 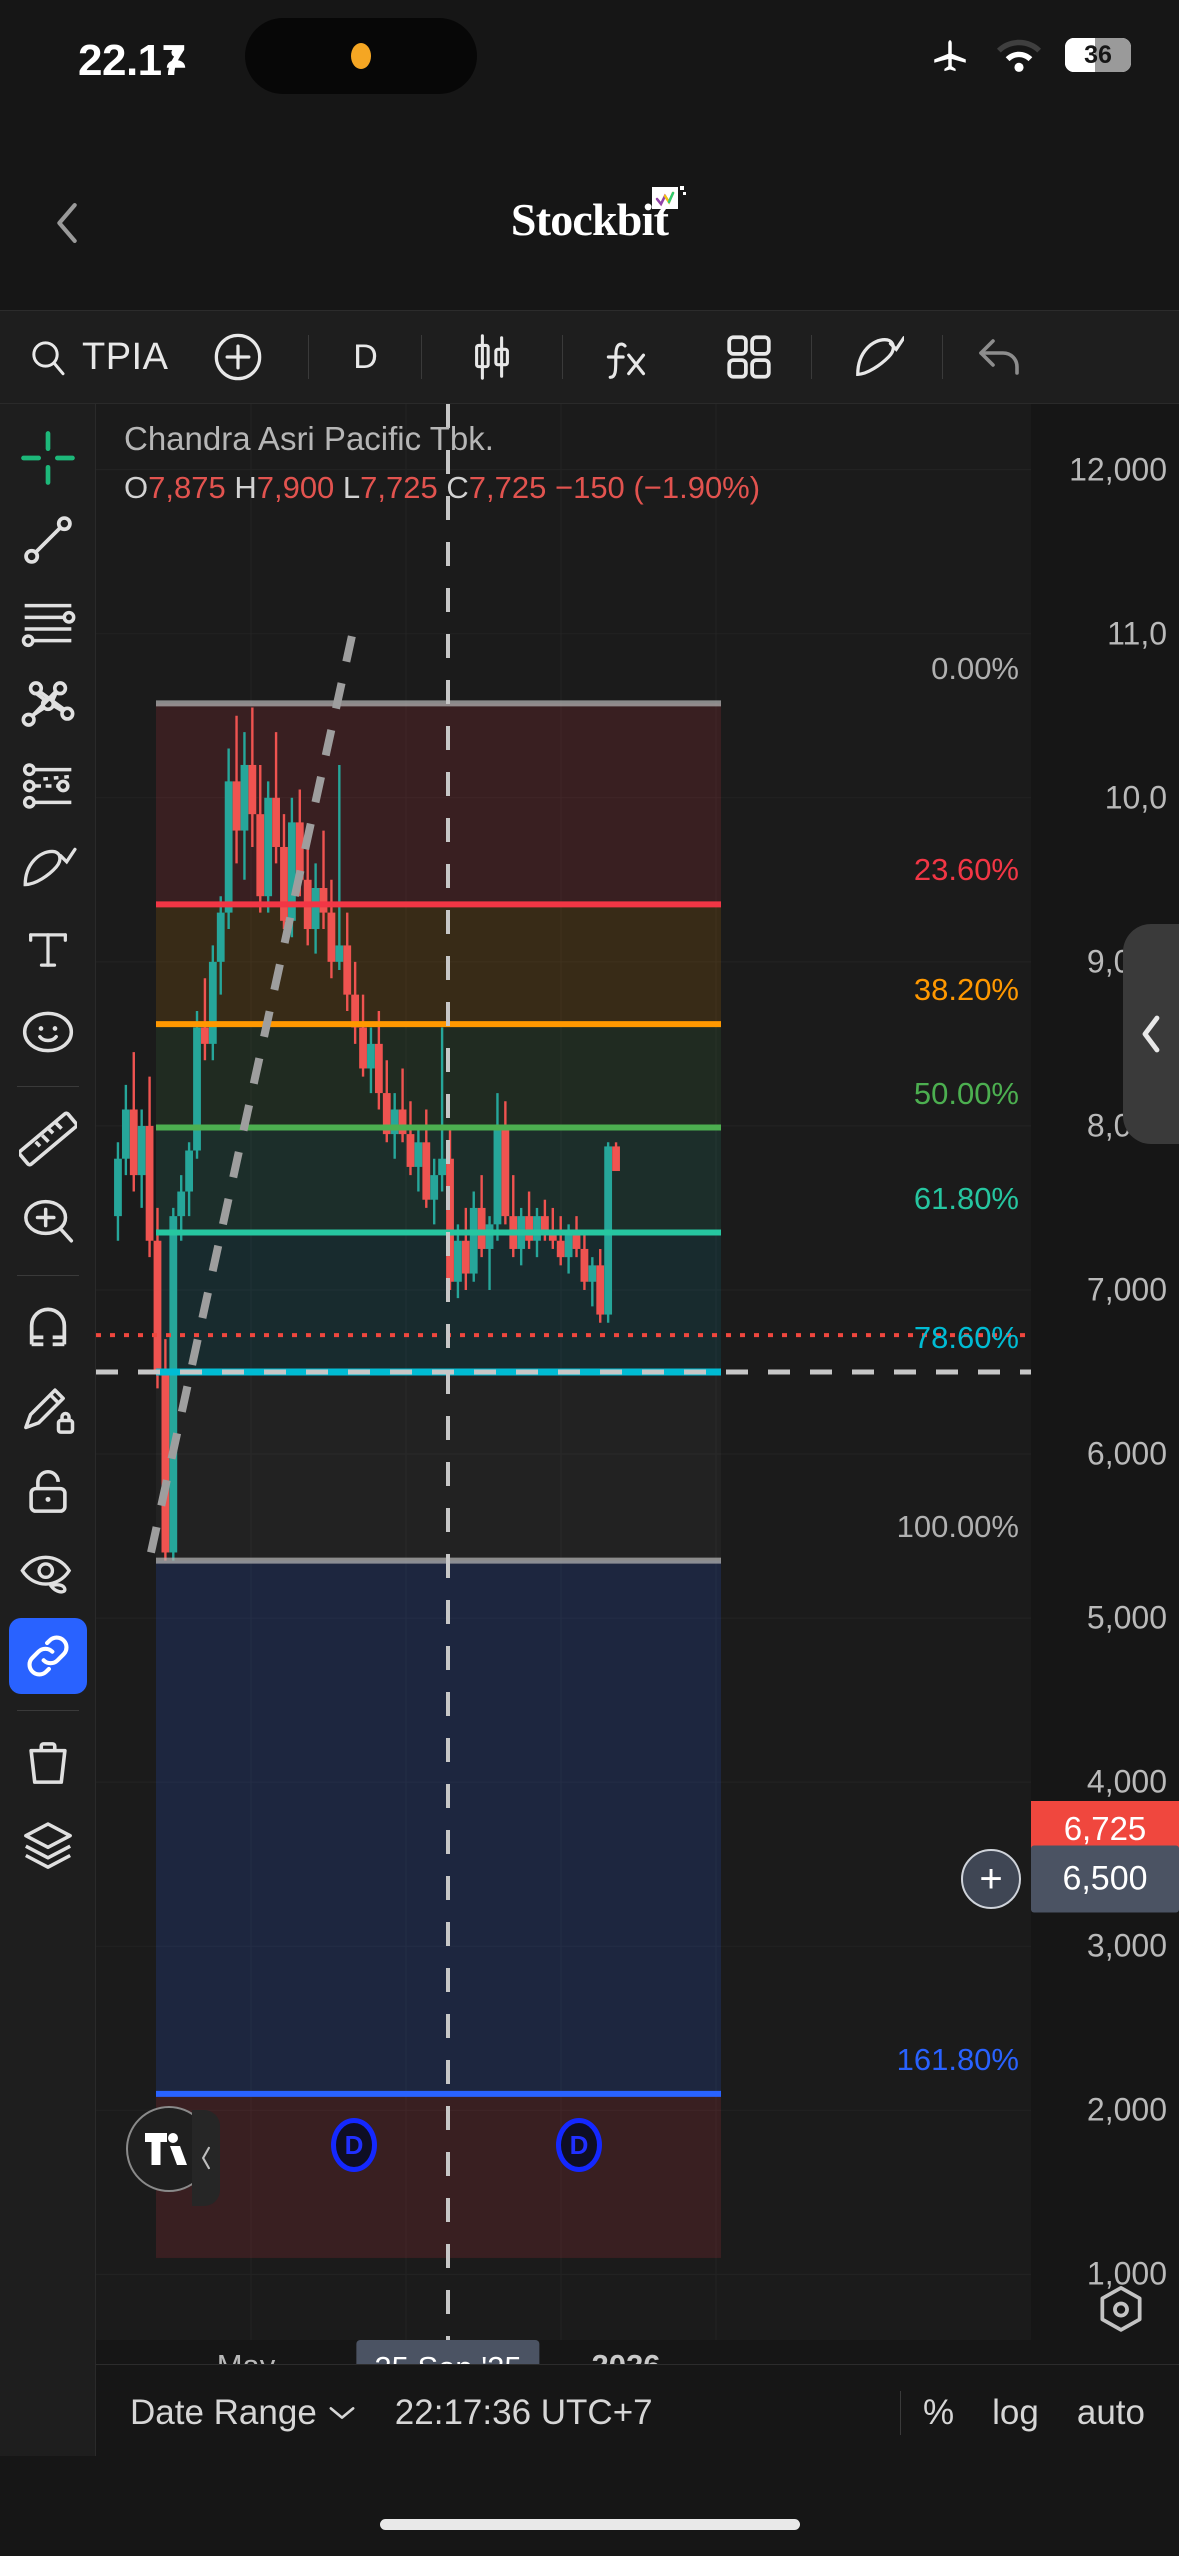 I want to click on measure-tool, so click(x=48, y=1139).